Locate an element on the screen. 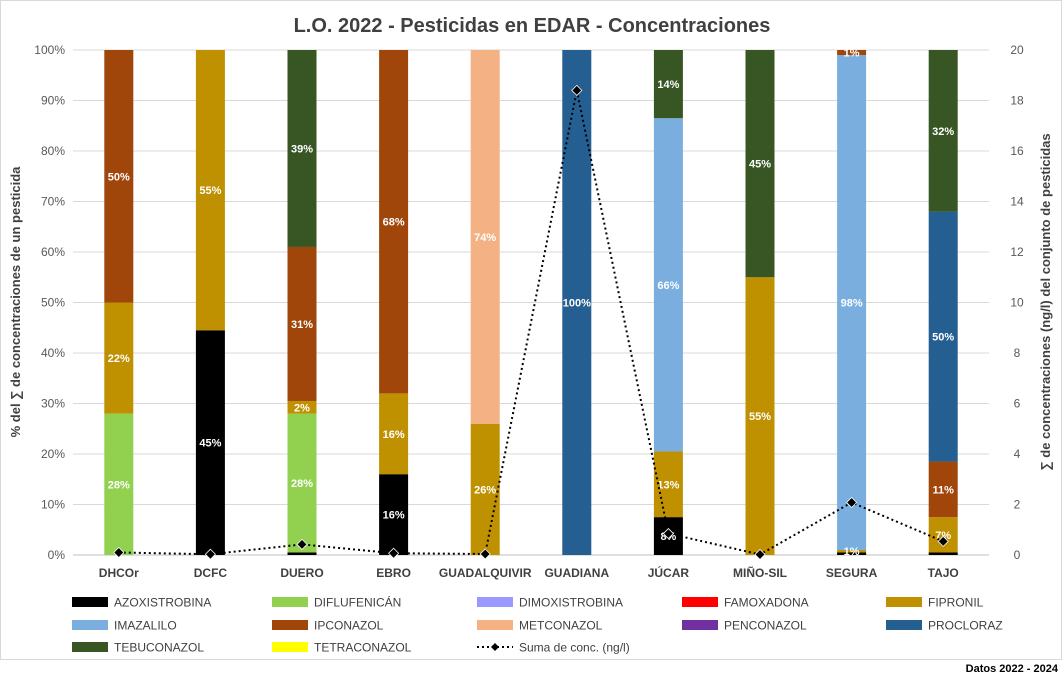  legend-entry-label: PROCLORAZ is located at coordinates (965, 626).